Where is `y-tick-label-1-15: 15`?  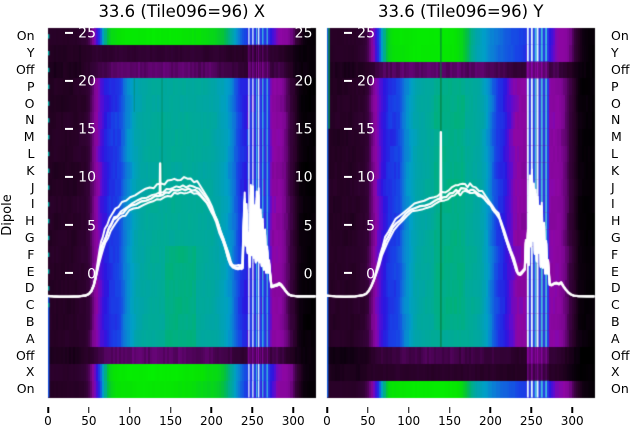
y-tick-label-1-15: 15 is located at coordinates (366, 129).